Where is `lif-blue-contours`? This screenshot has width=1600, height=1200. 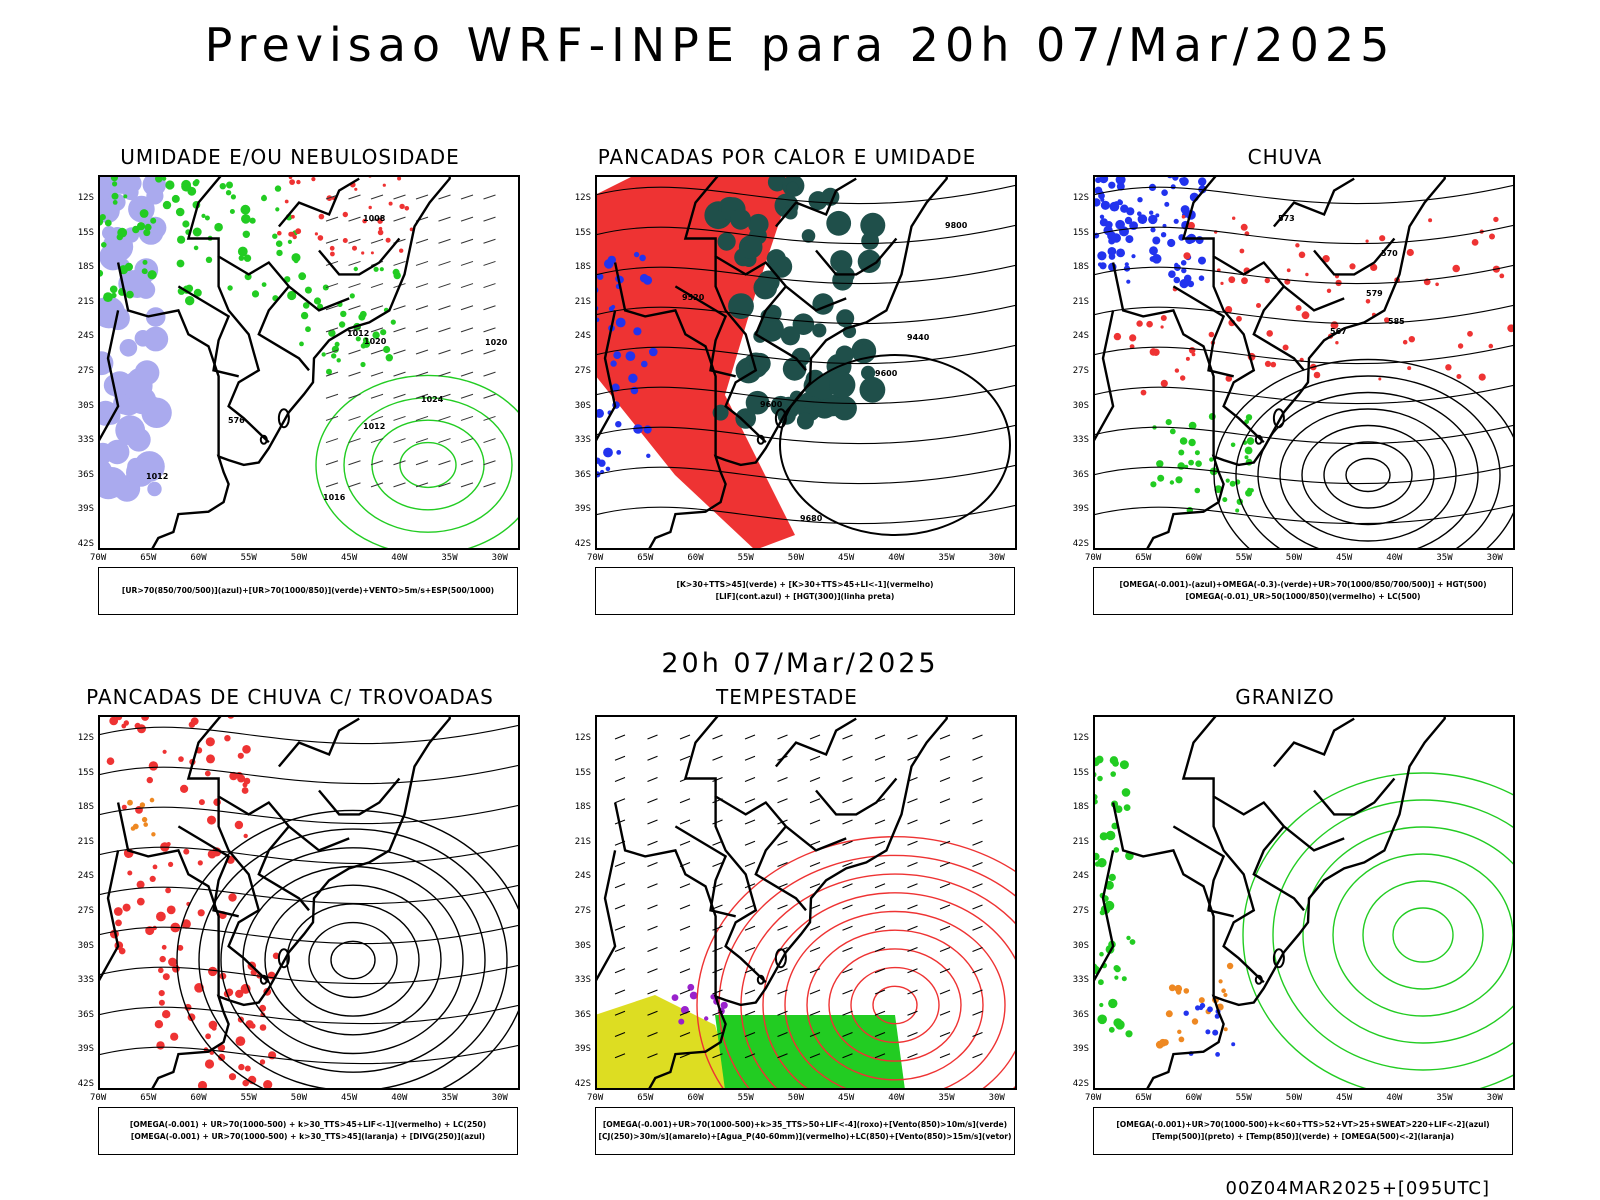
lif-blue-contours is located at coordinates (626, 364).